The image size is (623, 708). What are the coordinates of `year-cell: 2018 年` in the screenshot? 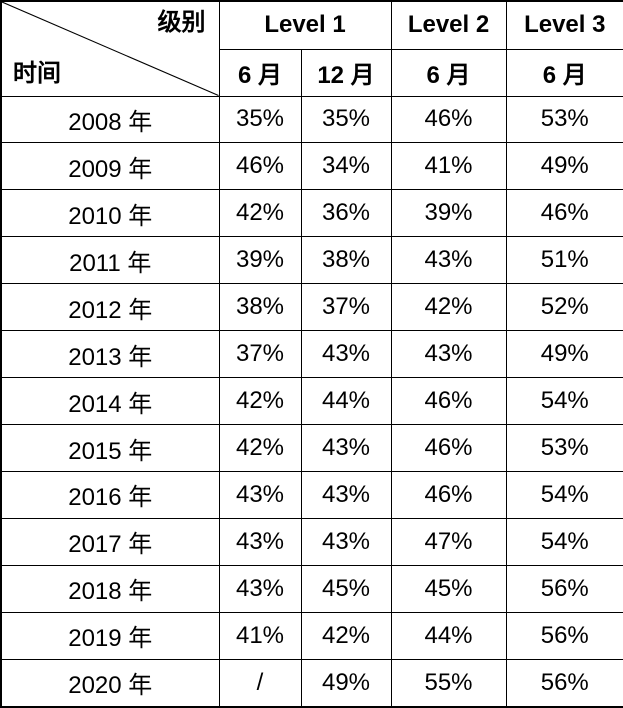 It's located at (110, 588).